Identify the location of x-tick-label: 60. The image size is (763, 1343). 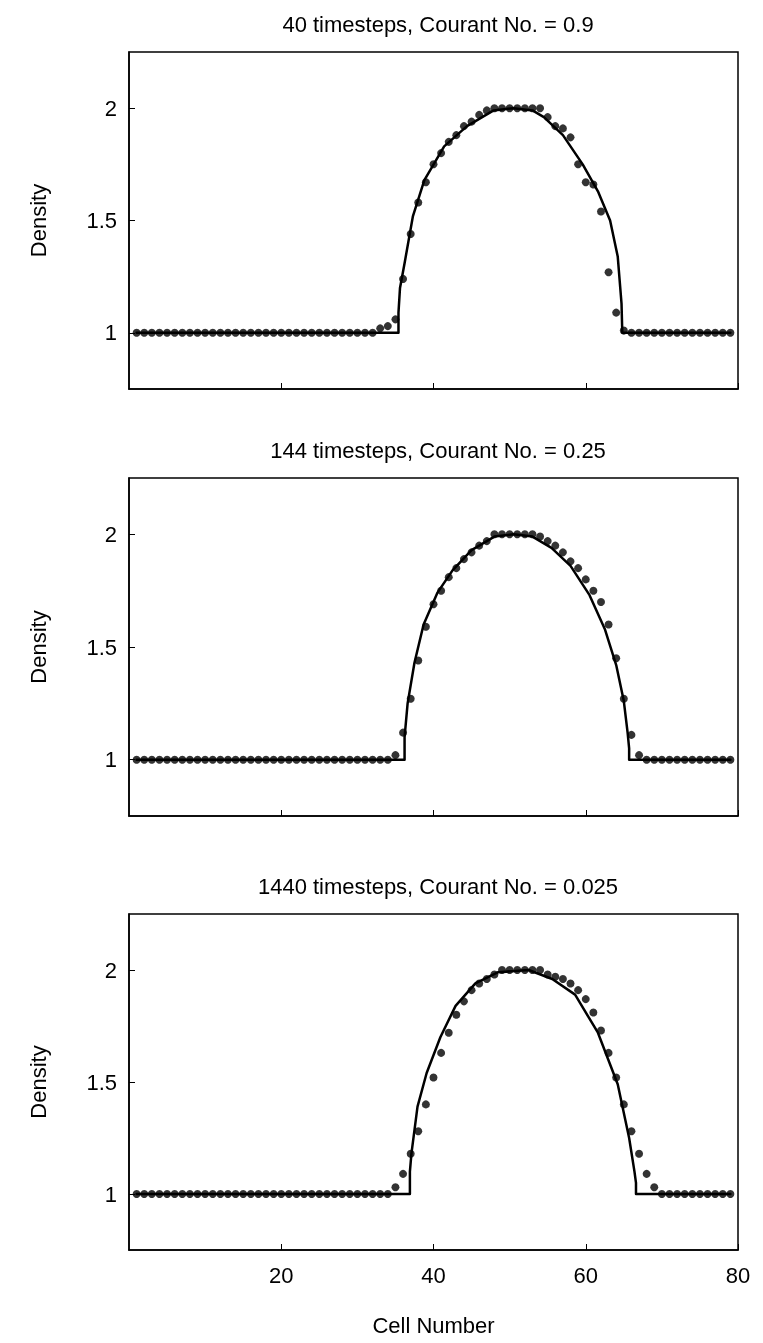
(585, 1275).